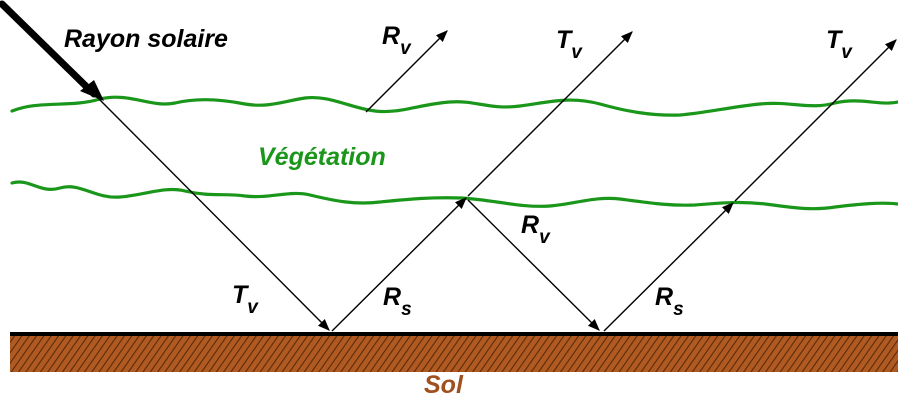 Image resolution: width=898 pixels, height=397 pixels. What do you see at coordinates (533, 265) in the screenshot?
I see `ray-canopy-reflected-down` at bounding box center [533, 265].